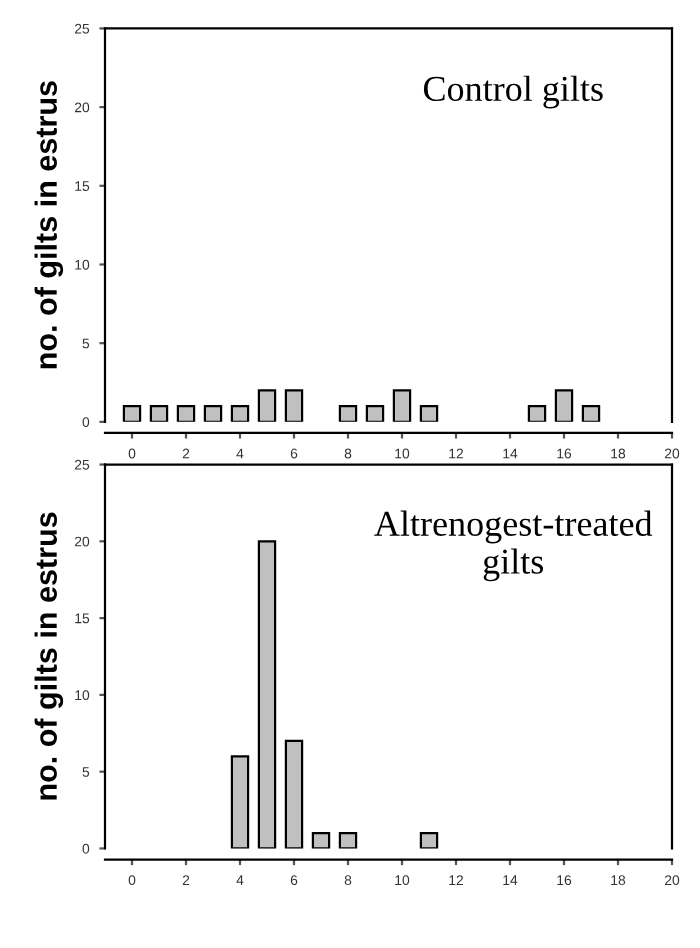 The height and width of the screenshot is (948, 700). What do you see at coordinates (513, 546) in the screenshot?
I see `text: Altrenogest-treated gilts` at bounding box center [513, 546].